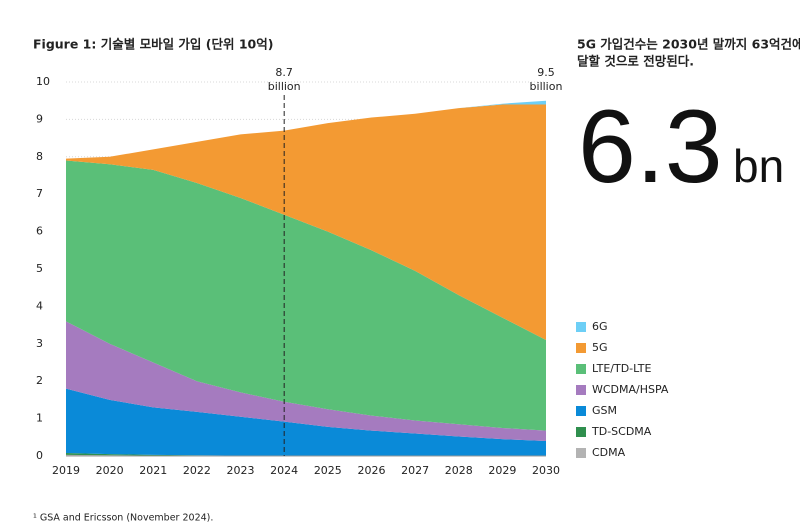 Image resolution: width=800 pixels, height=530 pixels. What do you see at coordinates (600, 326) in the screenshot?
I see `legend-label: 6G` at bounding box center [600, 326].